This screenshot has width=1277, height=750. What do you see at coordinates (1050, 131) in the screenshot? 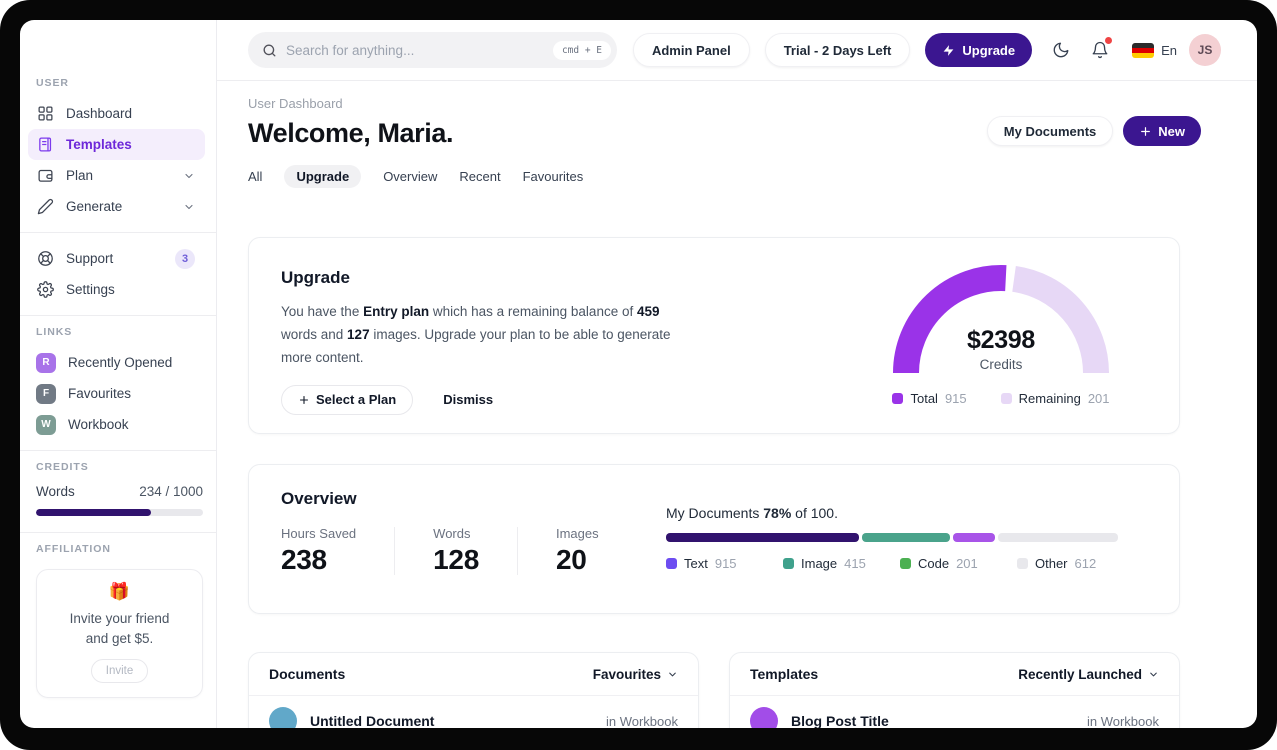
I see `my-documents-button: My Documents` at bounding box center [1050, 131].